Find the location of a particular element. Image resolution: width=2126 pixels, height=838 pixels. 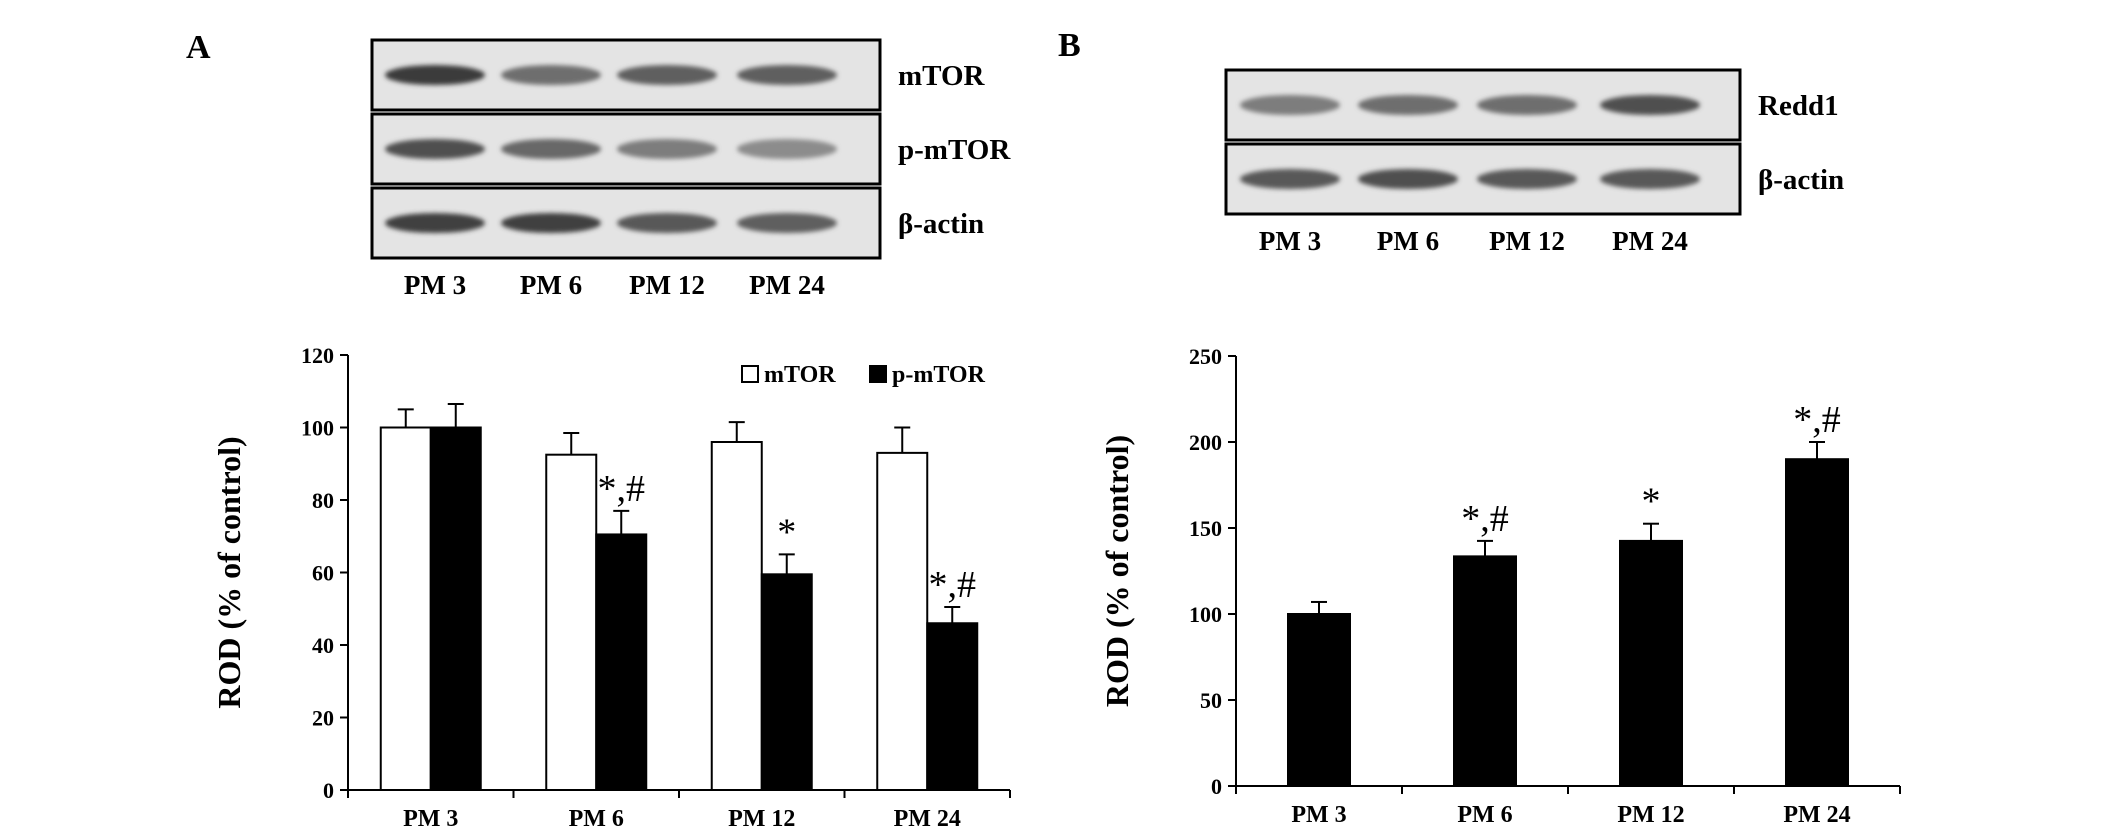

blot-label-redd1: Redd1 is located at coordinates (1798, 106).